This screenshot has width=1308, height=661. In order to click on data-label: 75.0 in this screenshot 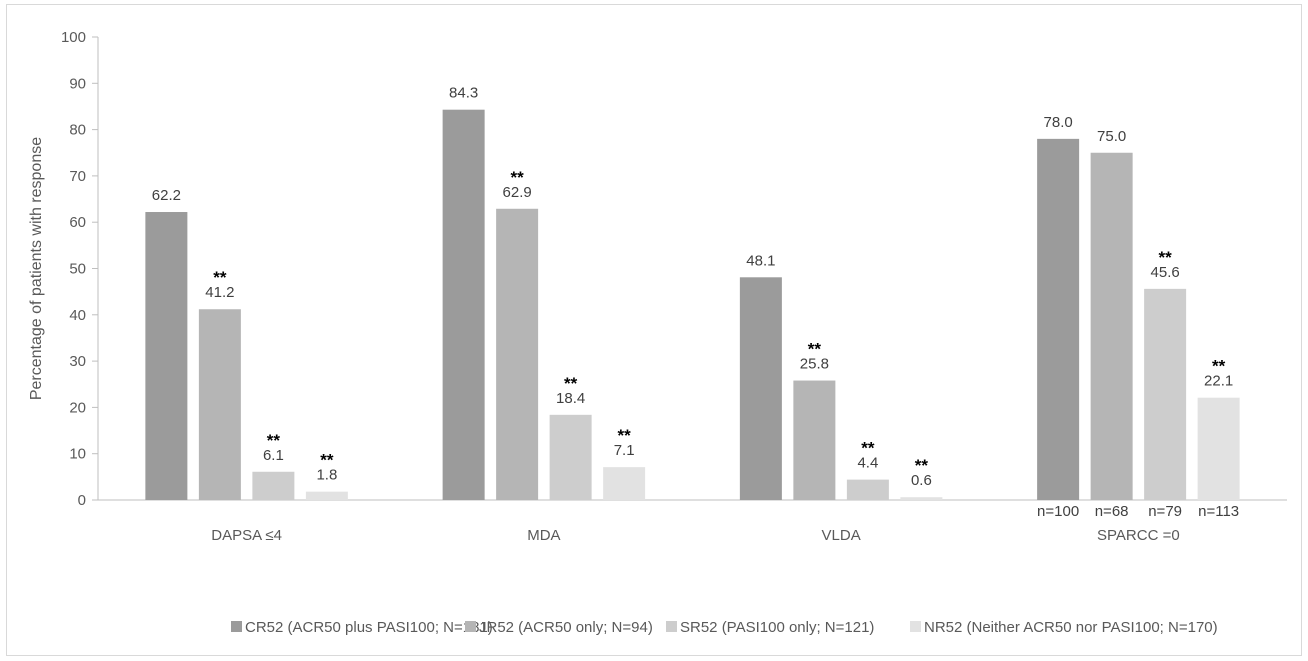, I will do `click(1111, 136)`.